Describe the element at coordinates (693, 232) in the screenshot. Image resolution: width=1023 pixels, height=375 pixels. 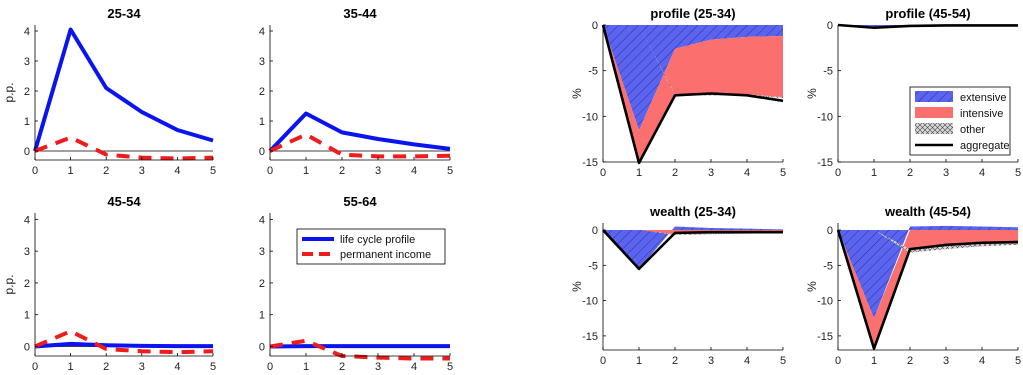
I see `area-other` at that location.